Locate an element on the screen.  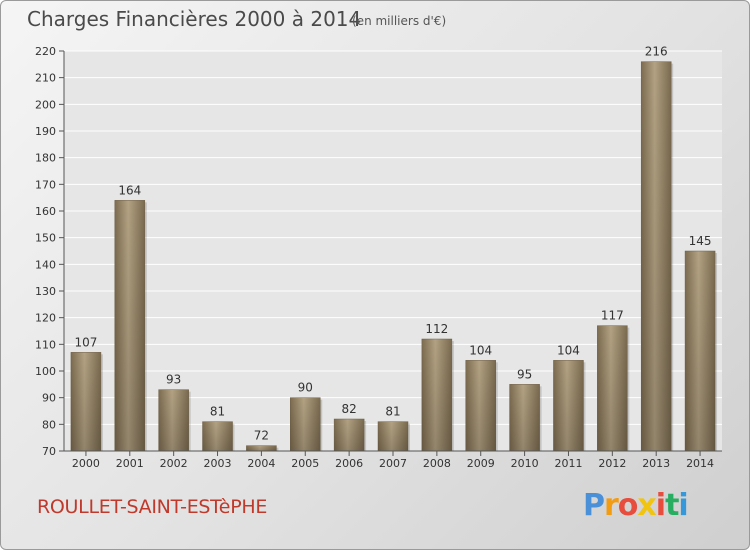
data-label: 216 is located at coordinates (656, 52).